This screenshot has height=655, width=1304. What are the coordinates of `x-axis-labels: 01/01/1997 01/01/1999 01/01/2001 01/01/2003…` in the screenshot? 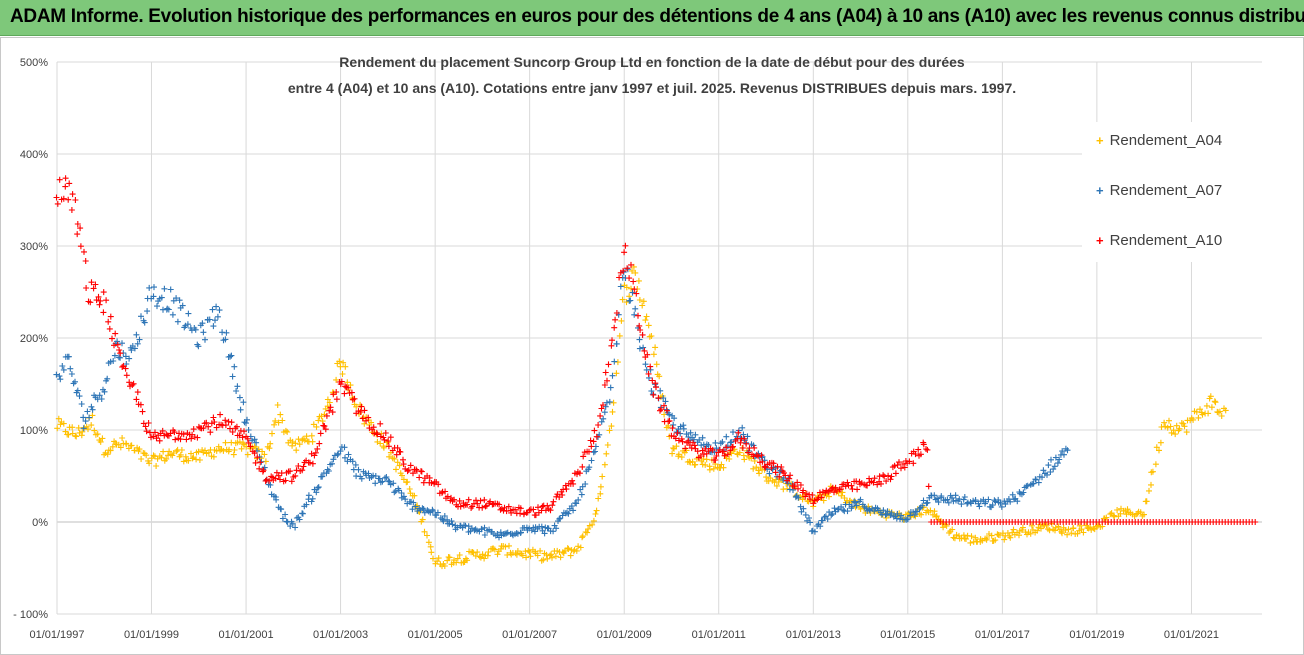 It's located at (624, 635).